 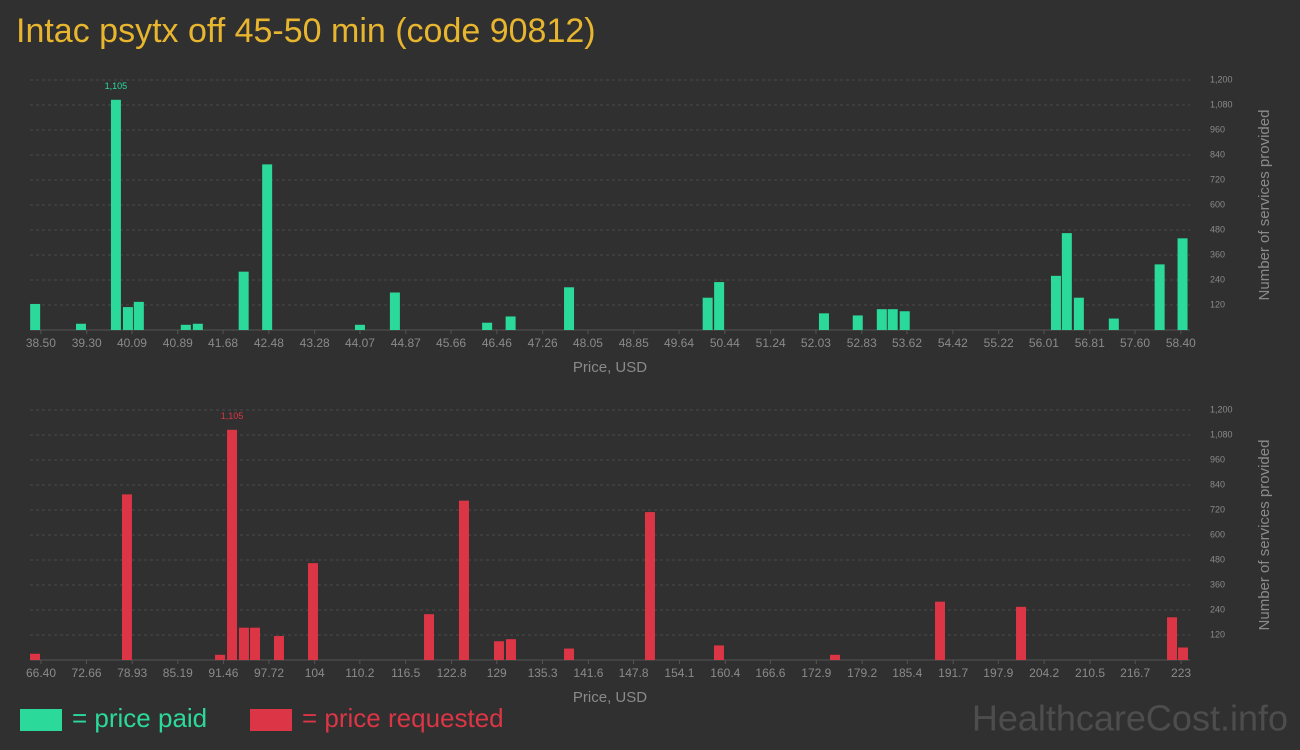 What do you see at coordinates (907, 343) in the screenshot?
I see `x-tick-label: 53.62` at bounding box center [907, 343].